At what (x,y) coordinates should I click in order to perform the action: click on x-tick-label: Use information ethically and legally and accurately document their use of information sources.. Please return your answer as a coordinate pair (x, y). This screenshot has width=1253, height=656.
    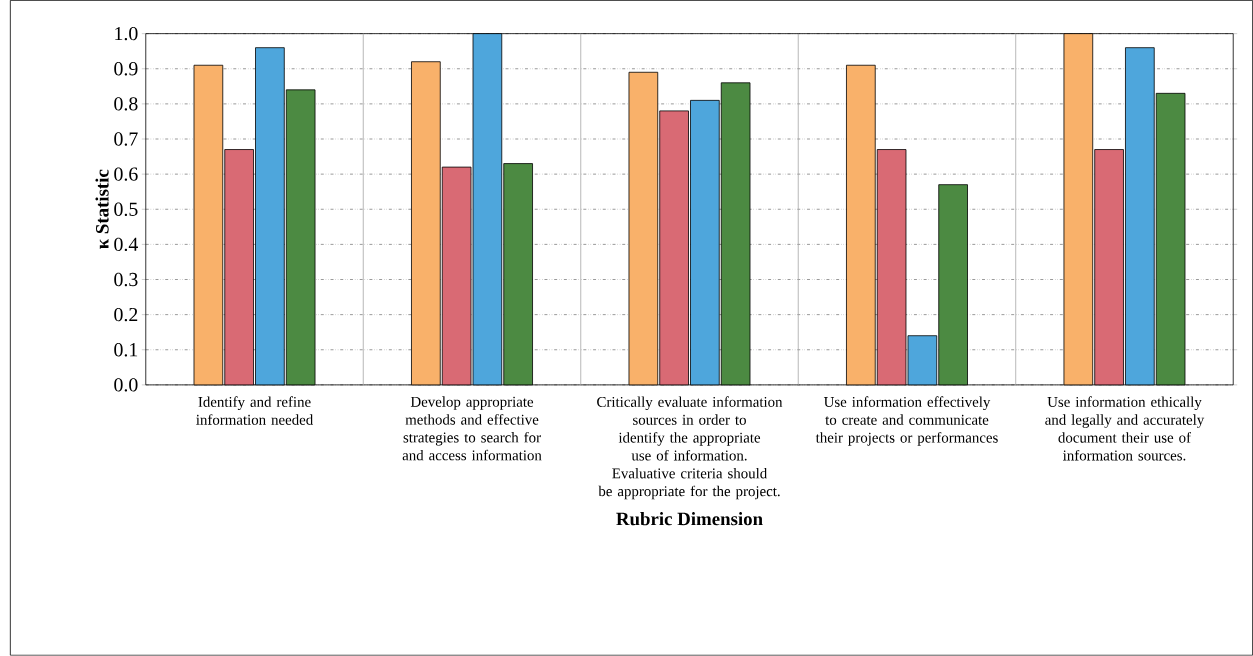
    Looking at the image, I should click on (1125, 428).